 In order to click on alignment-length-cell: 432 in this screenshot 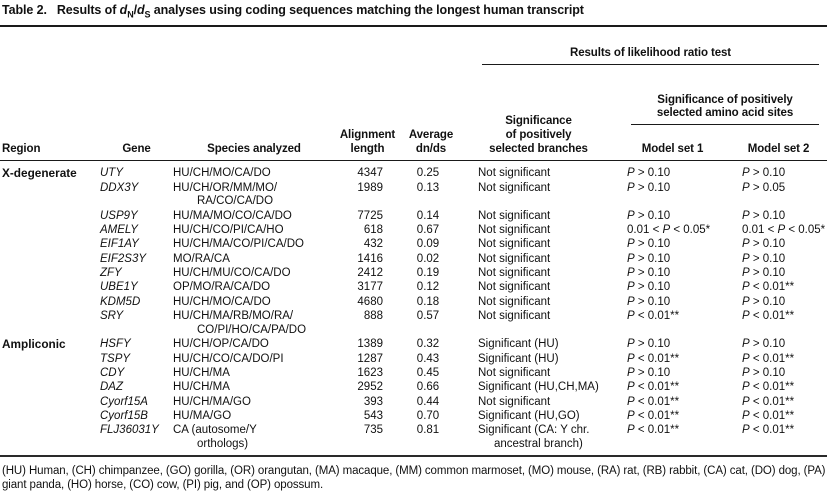, I will do `click(373, 244)`.